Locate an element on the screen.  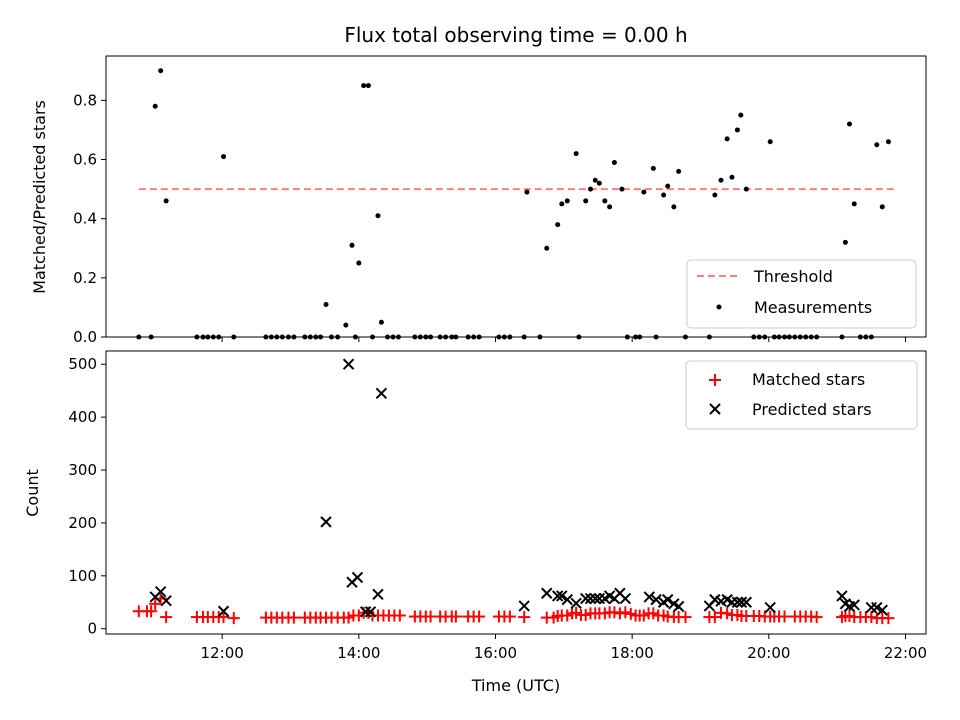
bottom-y-tick-label: 500 is located at coordinates (82, 364).